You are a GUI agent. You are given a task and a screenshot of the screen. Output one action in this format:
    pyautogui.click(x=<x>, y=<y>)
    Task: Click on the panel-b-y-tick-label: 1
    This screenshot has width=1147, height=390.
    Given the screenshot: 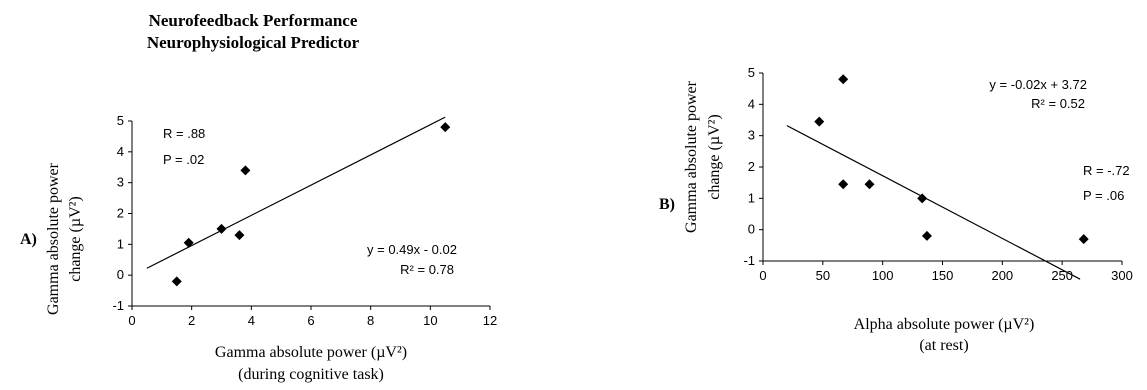 What is the action you would take?
    pyautogui.click(x=751, y=197)
    